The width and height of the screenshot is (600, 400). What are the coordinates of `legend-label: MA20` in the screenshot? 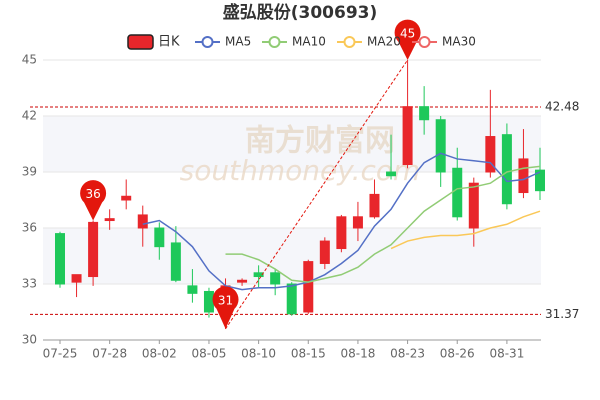 It's located at (384, 42).